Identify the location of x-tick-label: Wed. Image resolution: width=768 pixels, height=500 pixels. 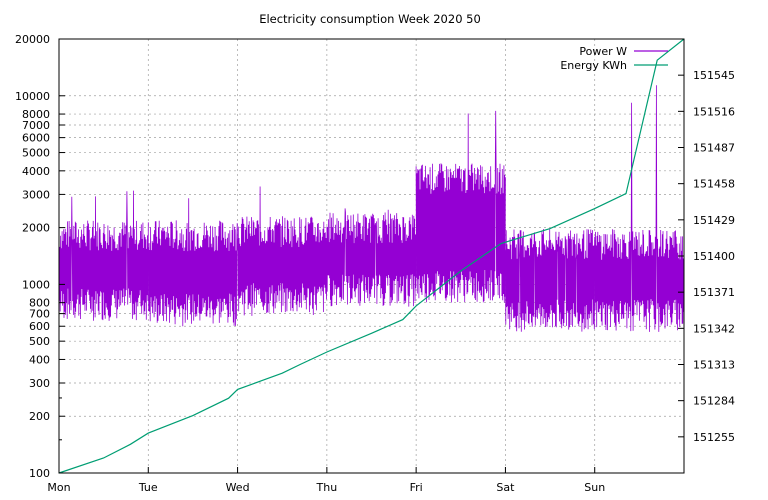
(238, 487).